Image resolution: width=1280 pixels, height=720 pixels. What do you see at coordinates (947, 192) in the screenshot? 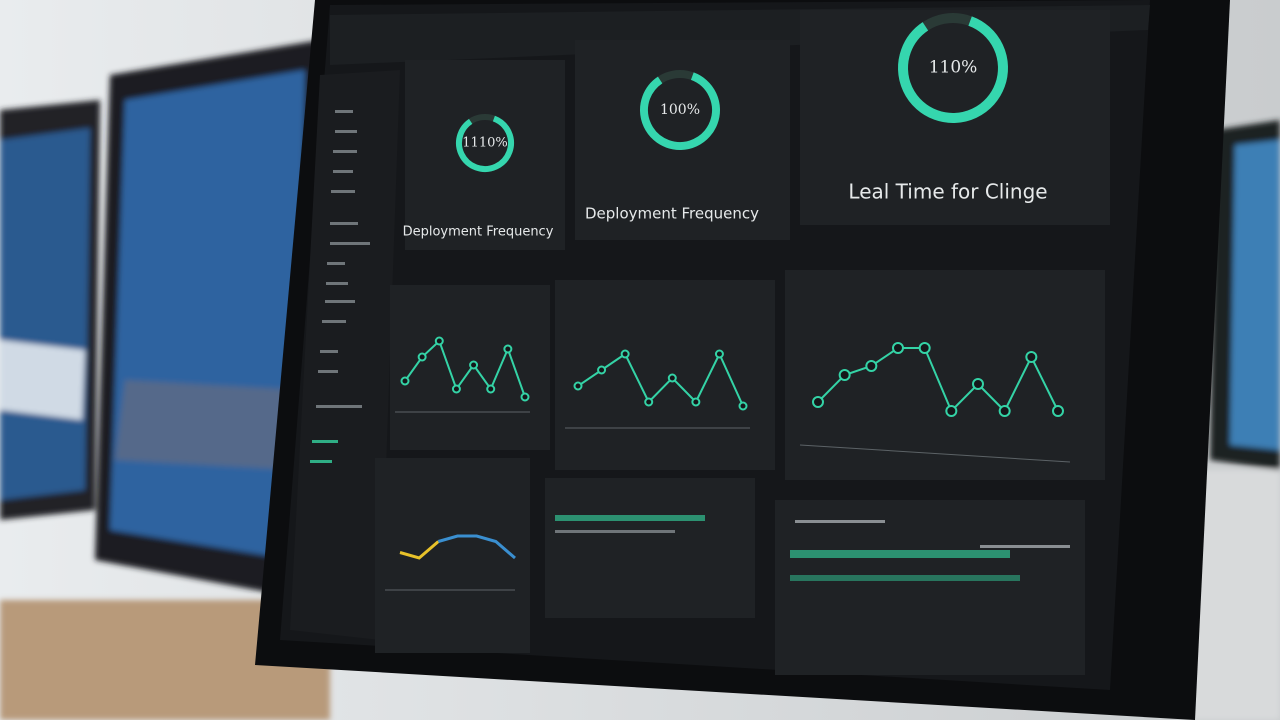
I see `card-title: Leal Time for Clinge` at bounding box center [947, 192].